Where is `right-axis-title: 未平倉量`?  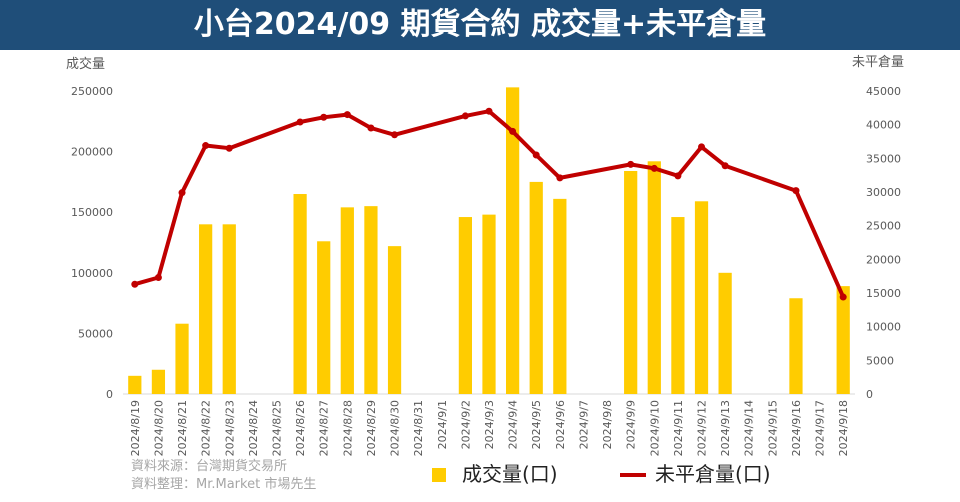
right-axis-title: 未平倉量 is located at coordinates (878, 62).